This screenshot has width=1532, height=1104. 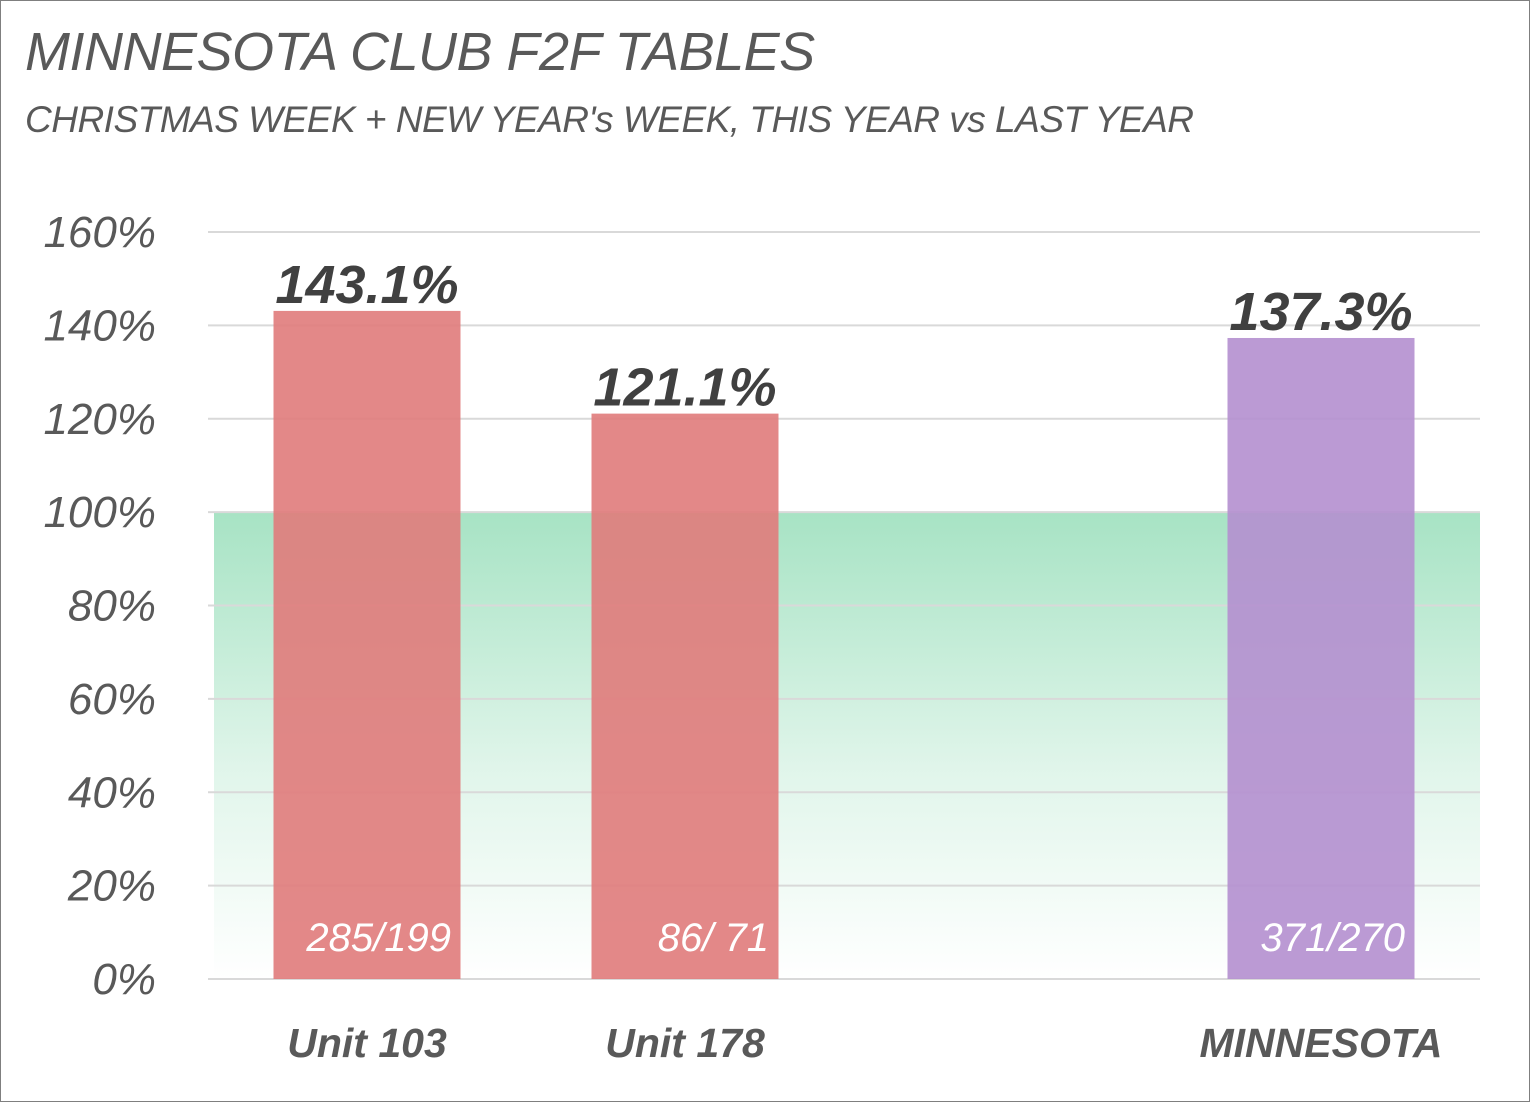 What do you see at coordinates (1321, 1043) in the screenshot?
I see `x-category-label: MINNESOTA` at bounding box center [1321, 1043].